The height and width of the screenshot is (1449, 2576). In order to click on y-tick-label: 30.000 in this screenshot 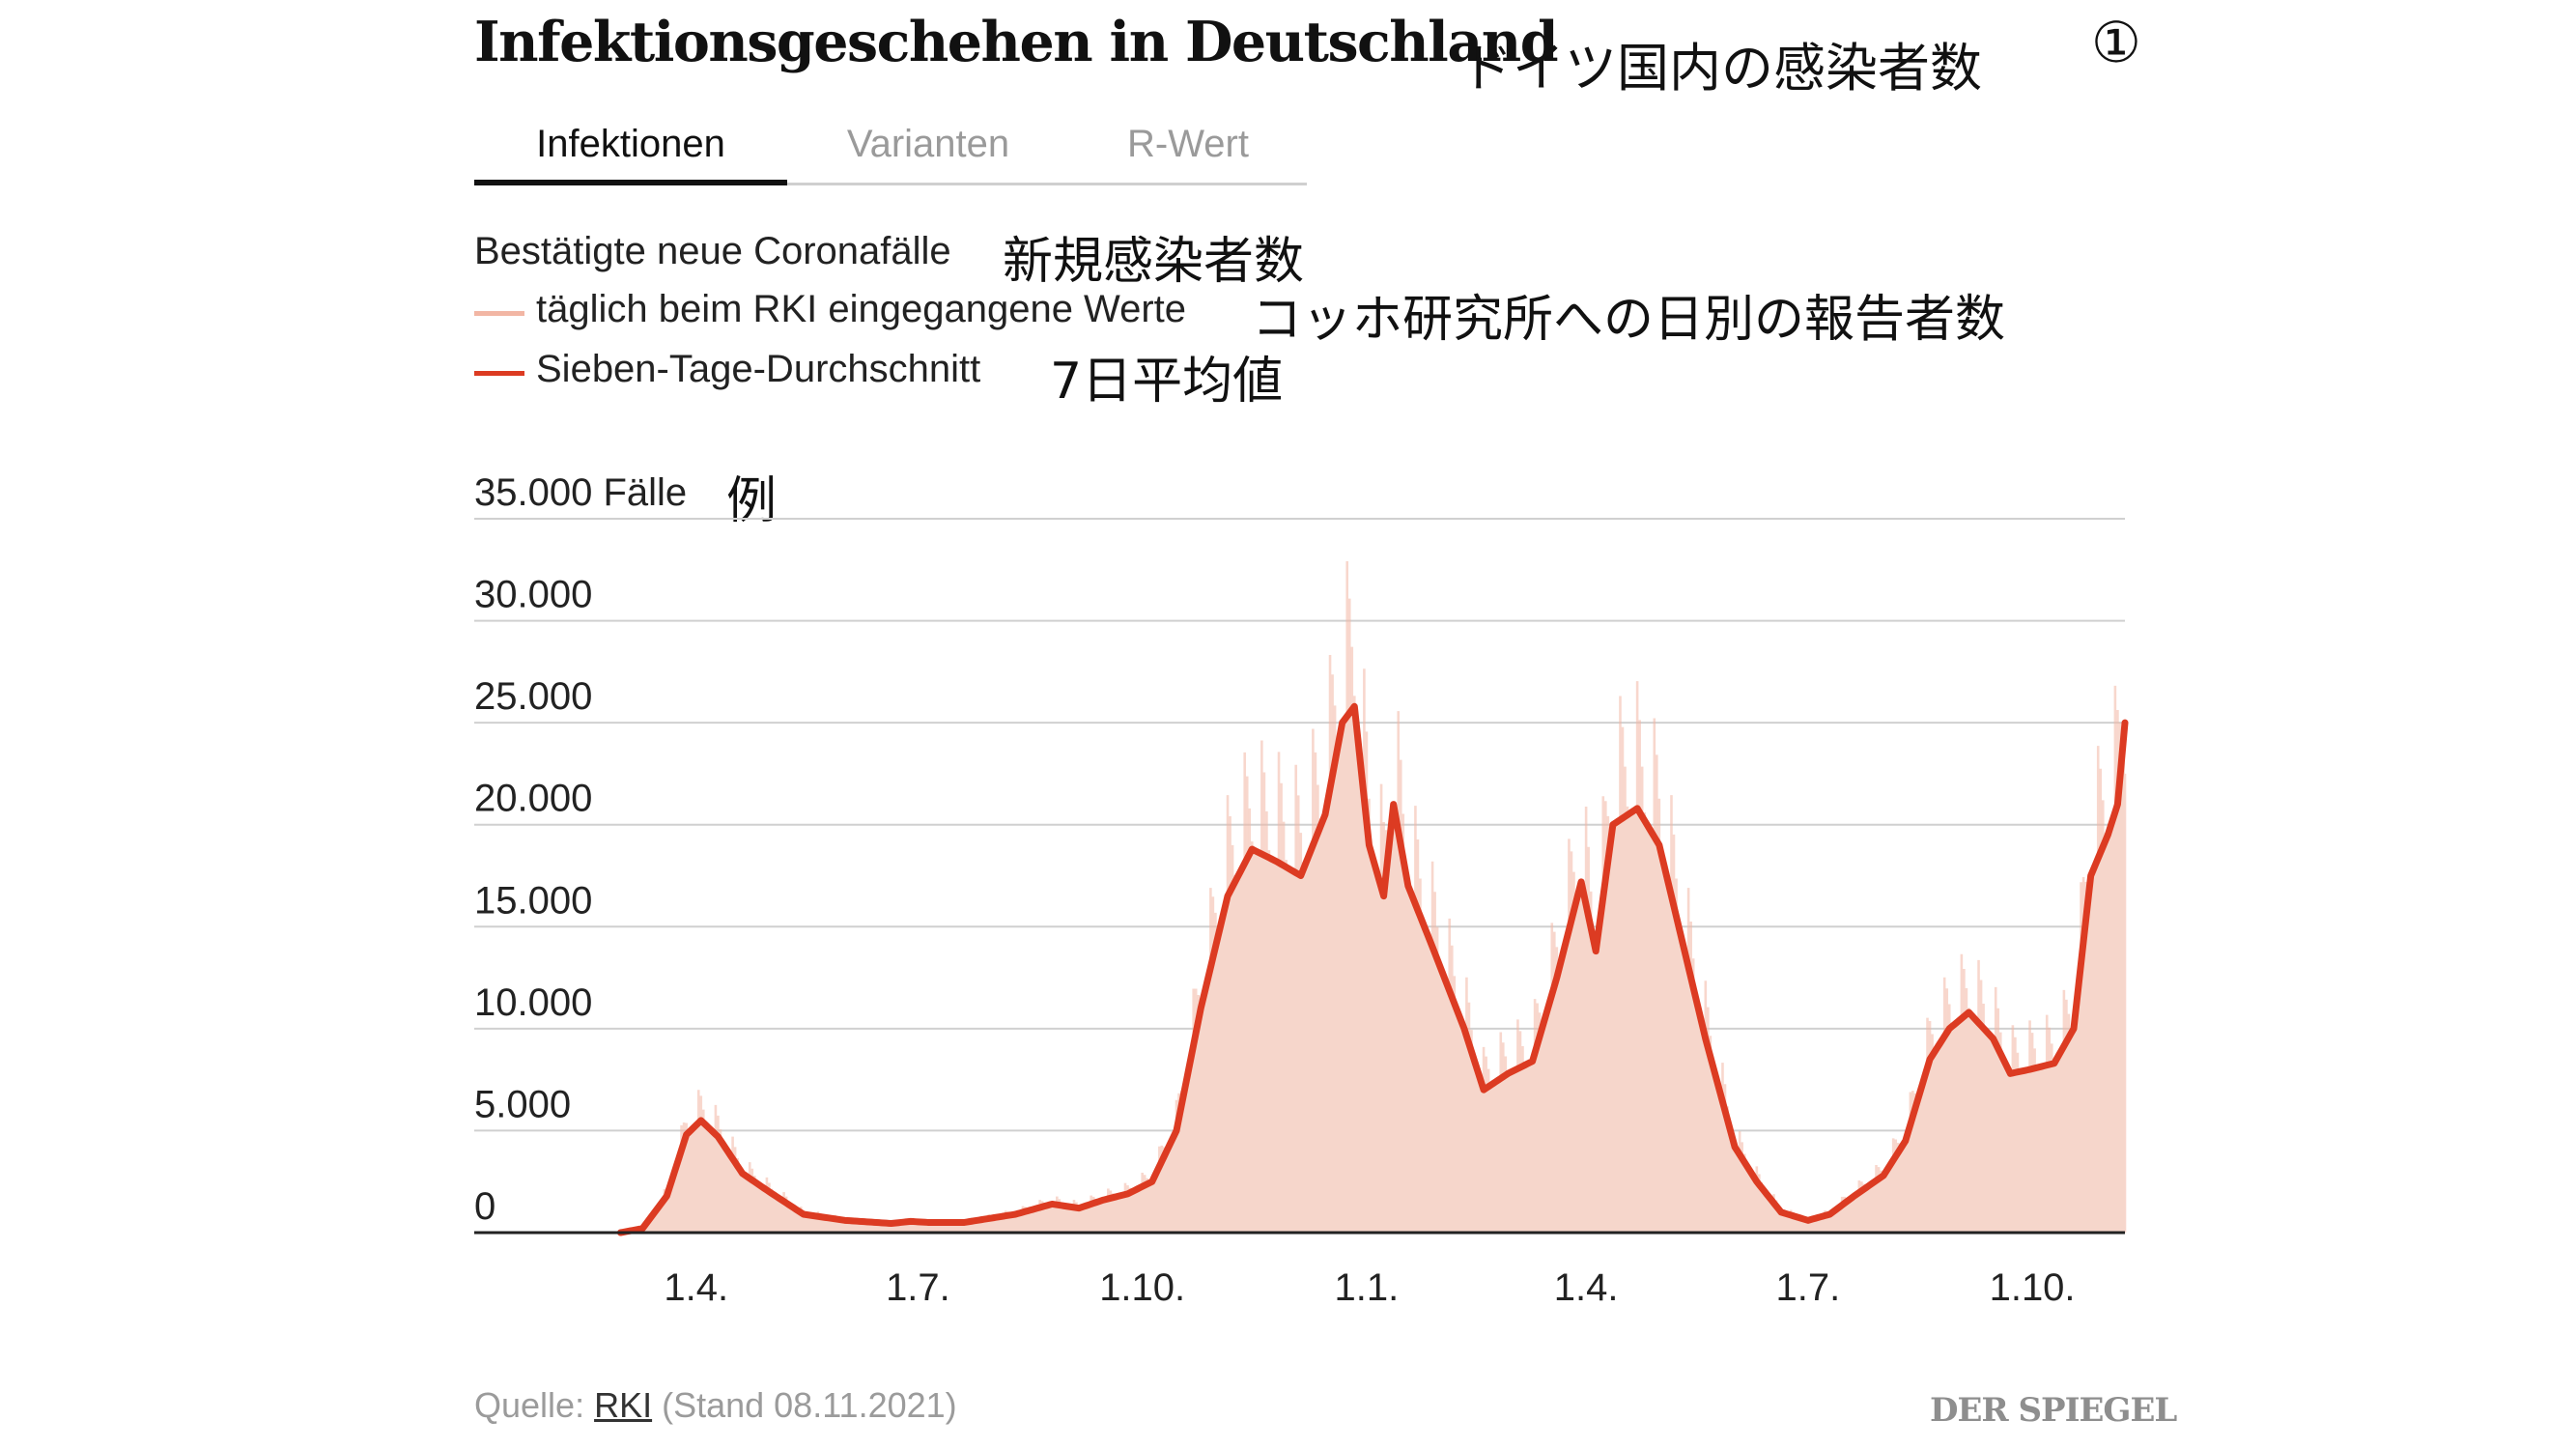, I will do `click(533, 595)`.